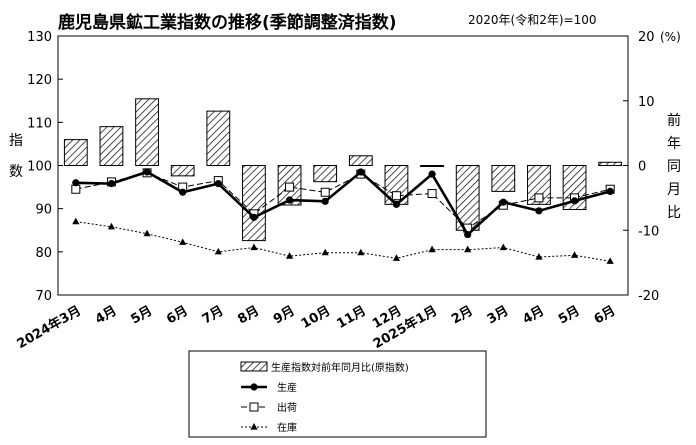  What do you see at coordinates (648, 296) in the screenshot?
I see `right-tick-label: -20` at bounding box center [648, 296].